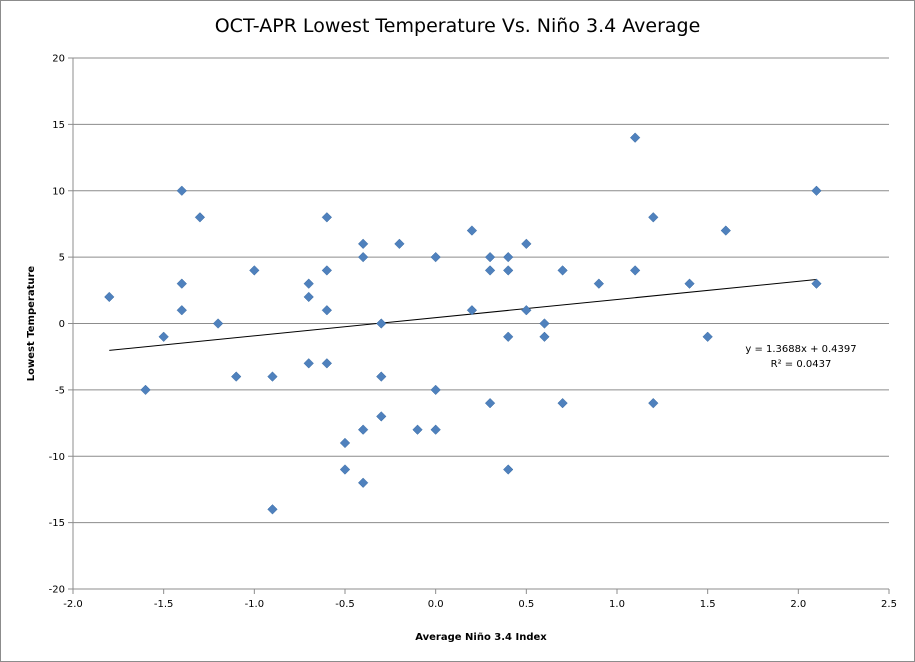 Image resolution: width=915 pixels, height=662 pixels. Describe the element at coordinates (57, 590) in the screenshot. I see `y-tick-label: -20` at that location.